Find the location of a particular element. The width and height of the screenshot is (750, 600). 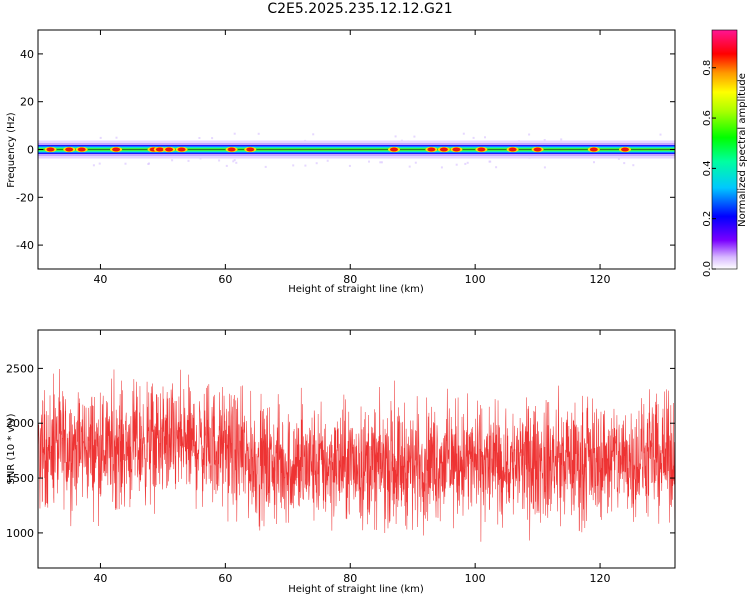

colorbar-tick-label: 0.4 is located at coordinates (707, 168).